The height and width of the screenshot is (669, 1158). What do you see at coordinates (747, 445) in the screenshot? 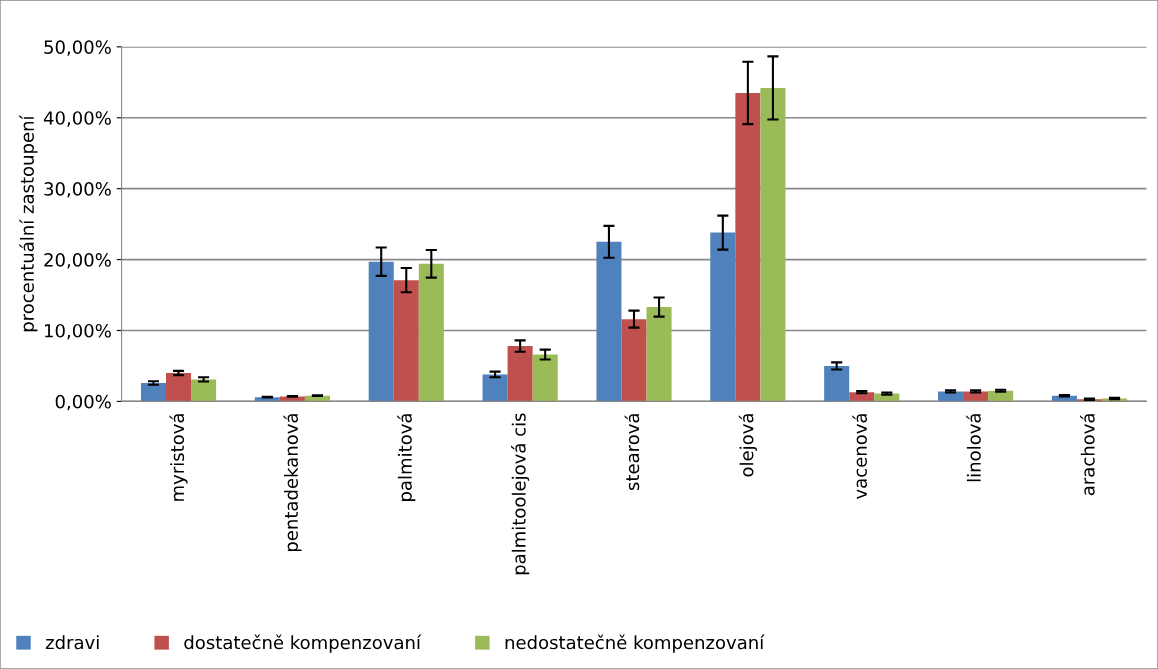
I see `x-tick-label: olejová` at bounding box center [747, 445].